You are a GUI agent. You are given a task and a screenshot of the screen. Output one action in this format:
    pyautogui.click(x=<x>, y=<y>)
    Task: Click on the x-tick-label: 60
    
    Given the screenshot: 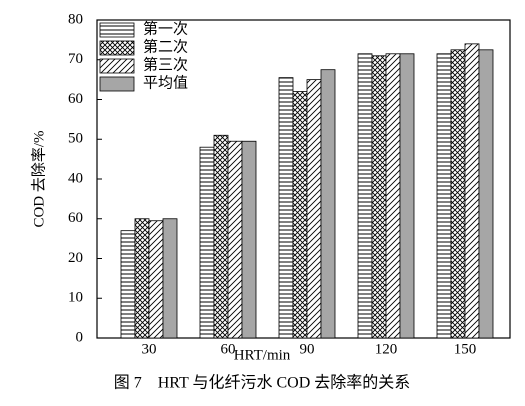 What is the action you would take?
    pyautogui.click(x=228, y=349)
    